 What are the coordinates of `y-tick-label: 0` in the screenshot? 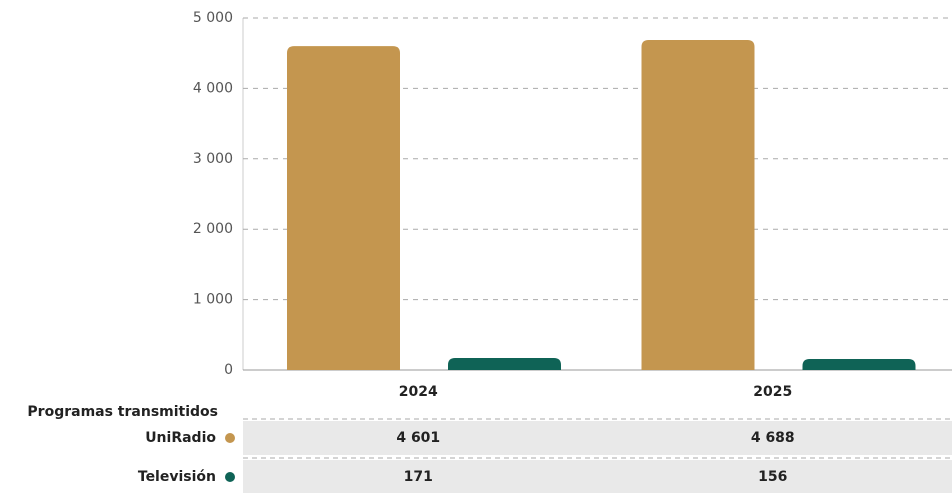 It's located at (228, 370).